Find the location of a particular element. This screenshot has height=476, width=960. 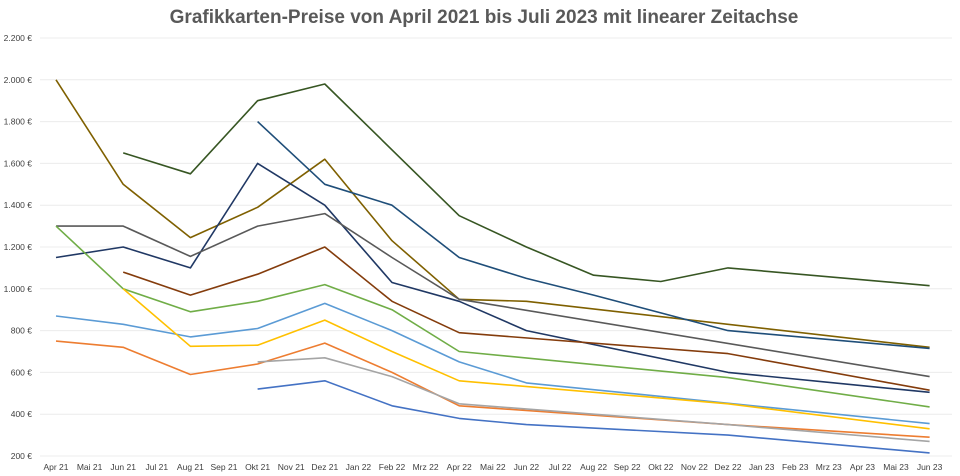

x-tick-label: Dez 21 is located at coordinates (324, 467).